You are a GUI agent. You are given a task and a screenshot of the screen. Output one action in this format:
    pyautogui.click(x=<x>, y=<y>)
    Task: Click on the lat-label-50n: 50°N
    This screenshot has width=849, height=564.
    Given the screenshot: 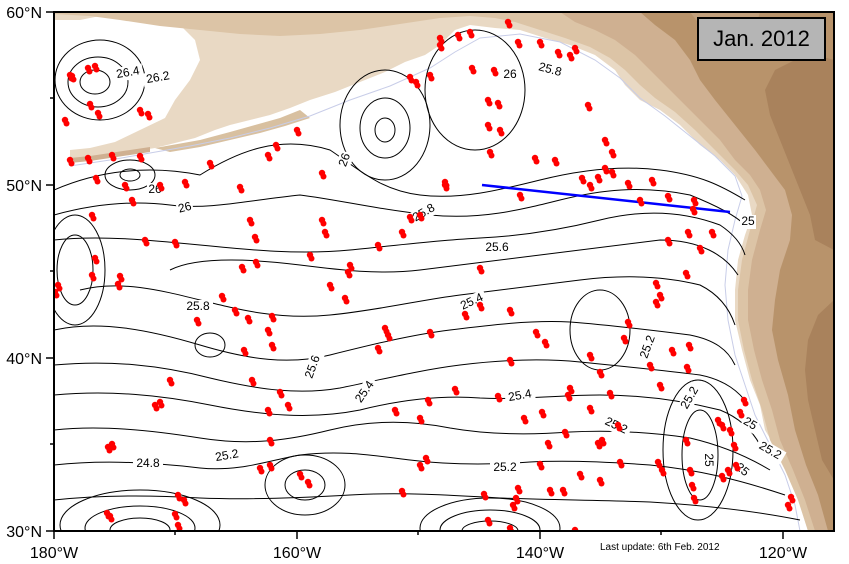 What is the action you would take?
    pyautogui.click(x=24, y=186)
    